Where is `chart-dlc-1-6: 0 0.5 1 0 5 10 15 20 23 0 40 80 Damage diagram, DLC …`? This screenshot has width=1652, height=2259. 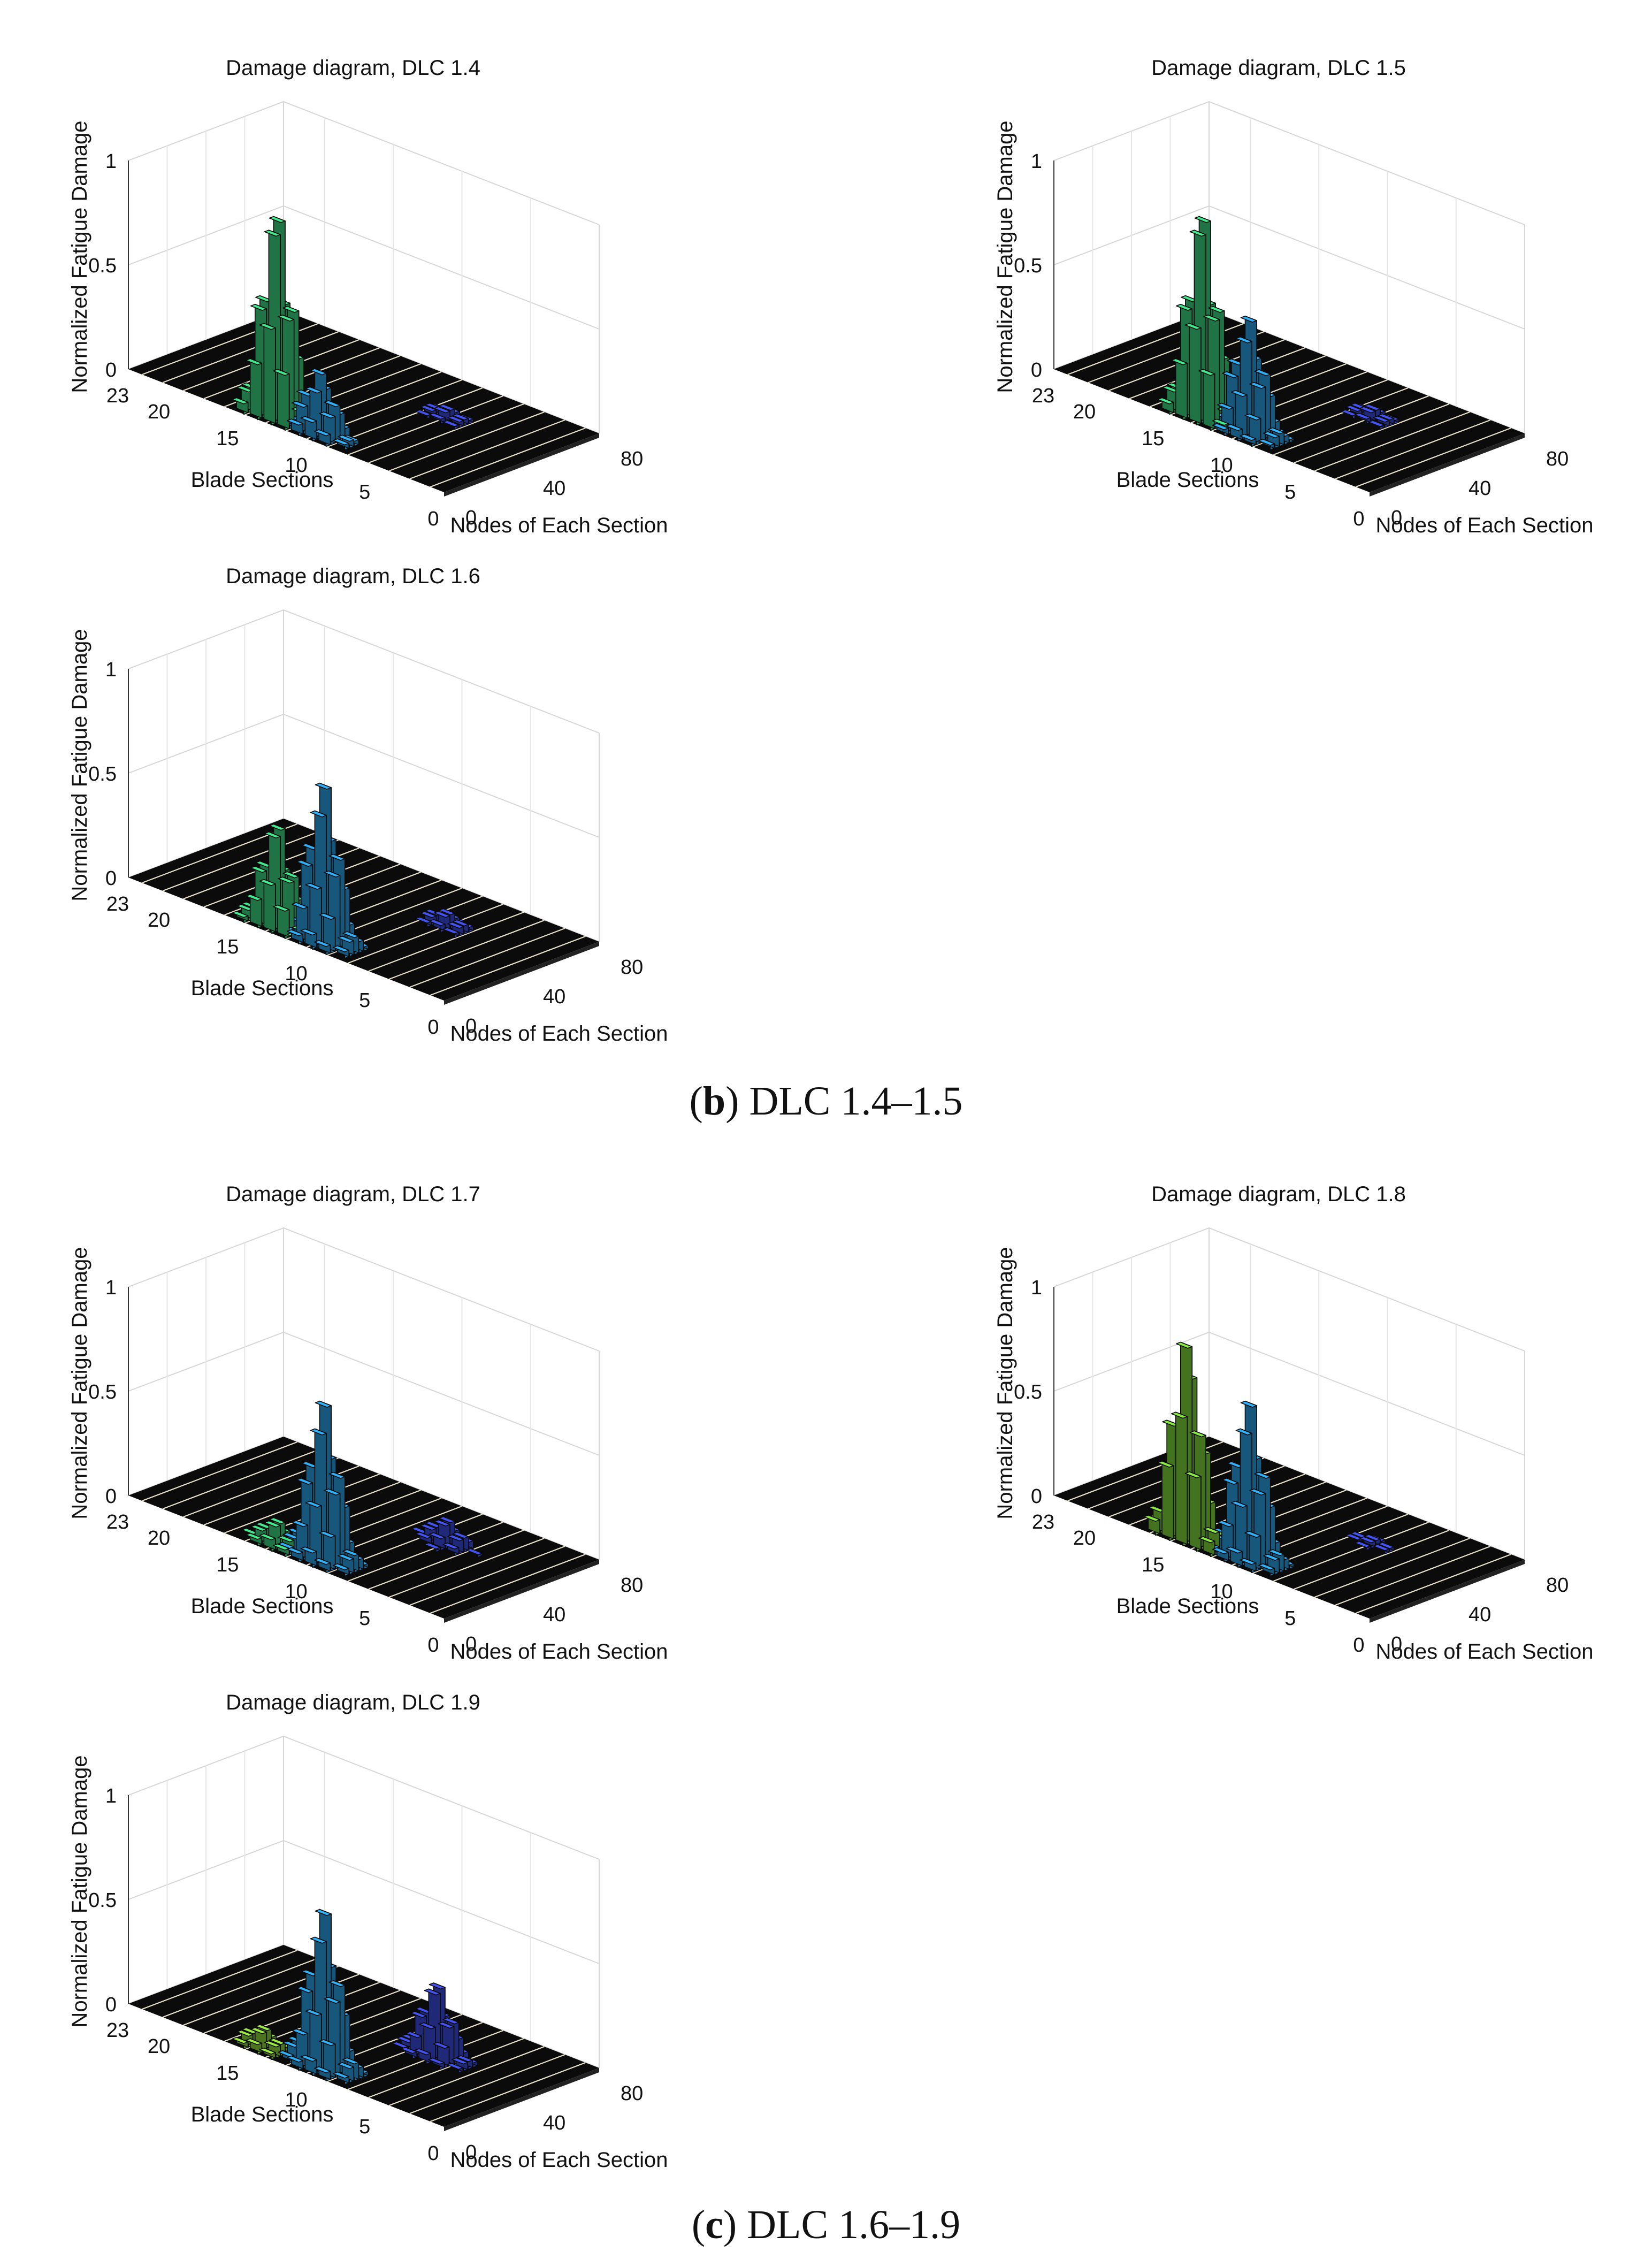 chart-dlc-1-6: 0 0.5 1 0 5 10 15 20 23 0 40 80 Damage diagram, DLC … is located at coordinates (422, 813).